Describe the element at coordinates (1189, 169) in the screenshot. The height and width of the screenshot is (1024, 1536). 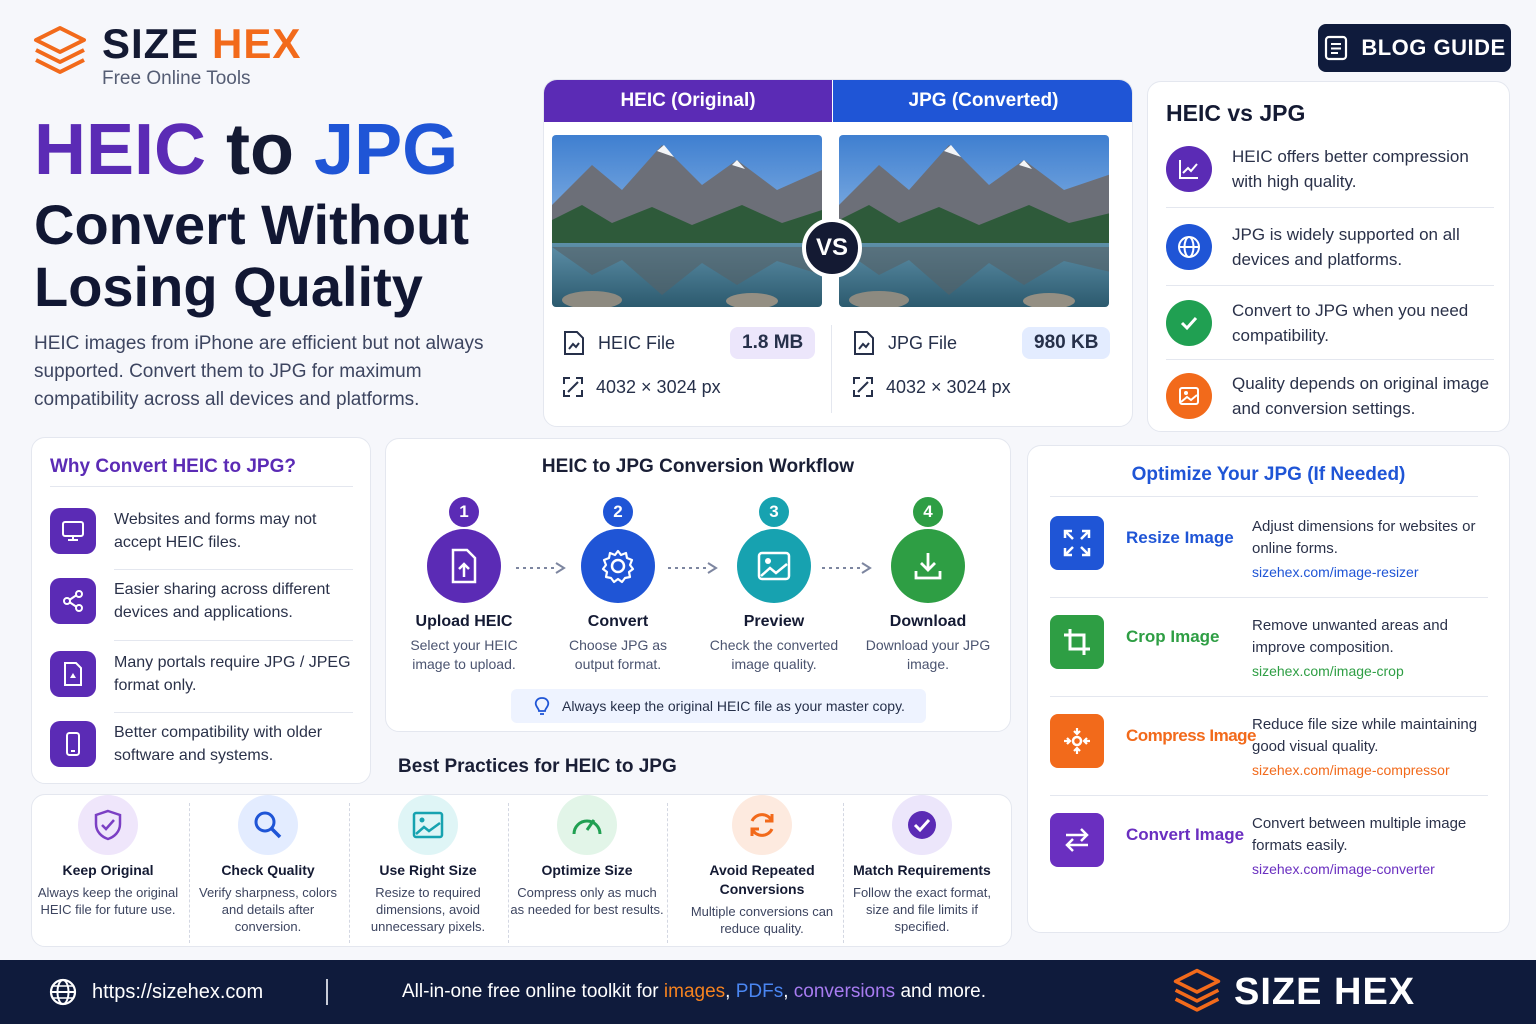
I see `trend-up-icon` at that location.